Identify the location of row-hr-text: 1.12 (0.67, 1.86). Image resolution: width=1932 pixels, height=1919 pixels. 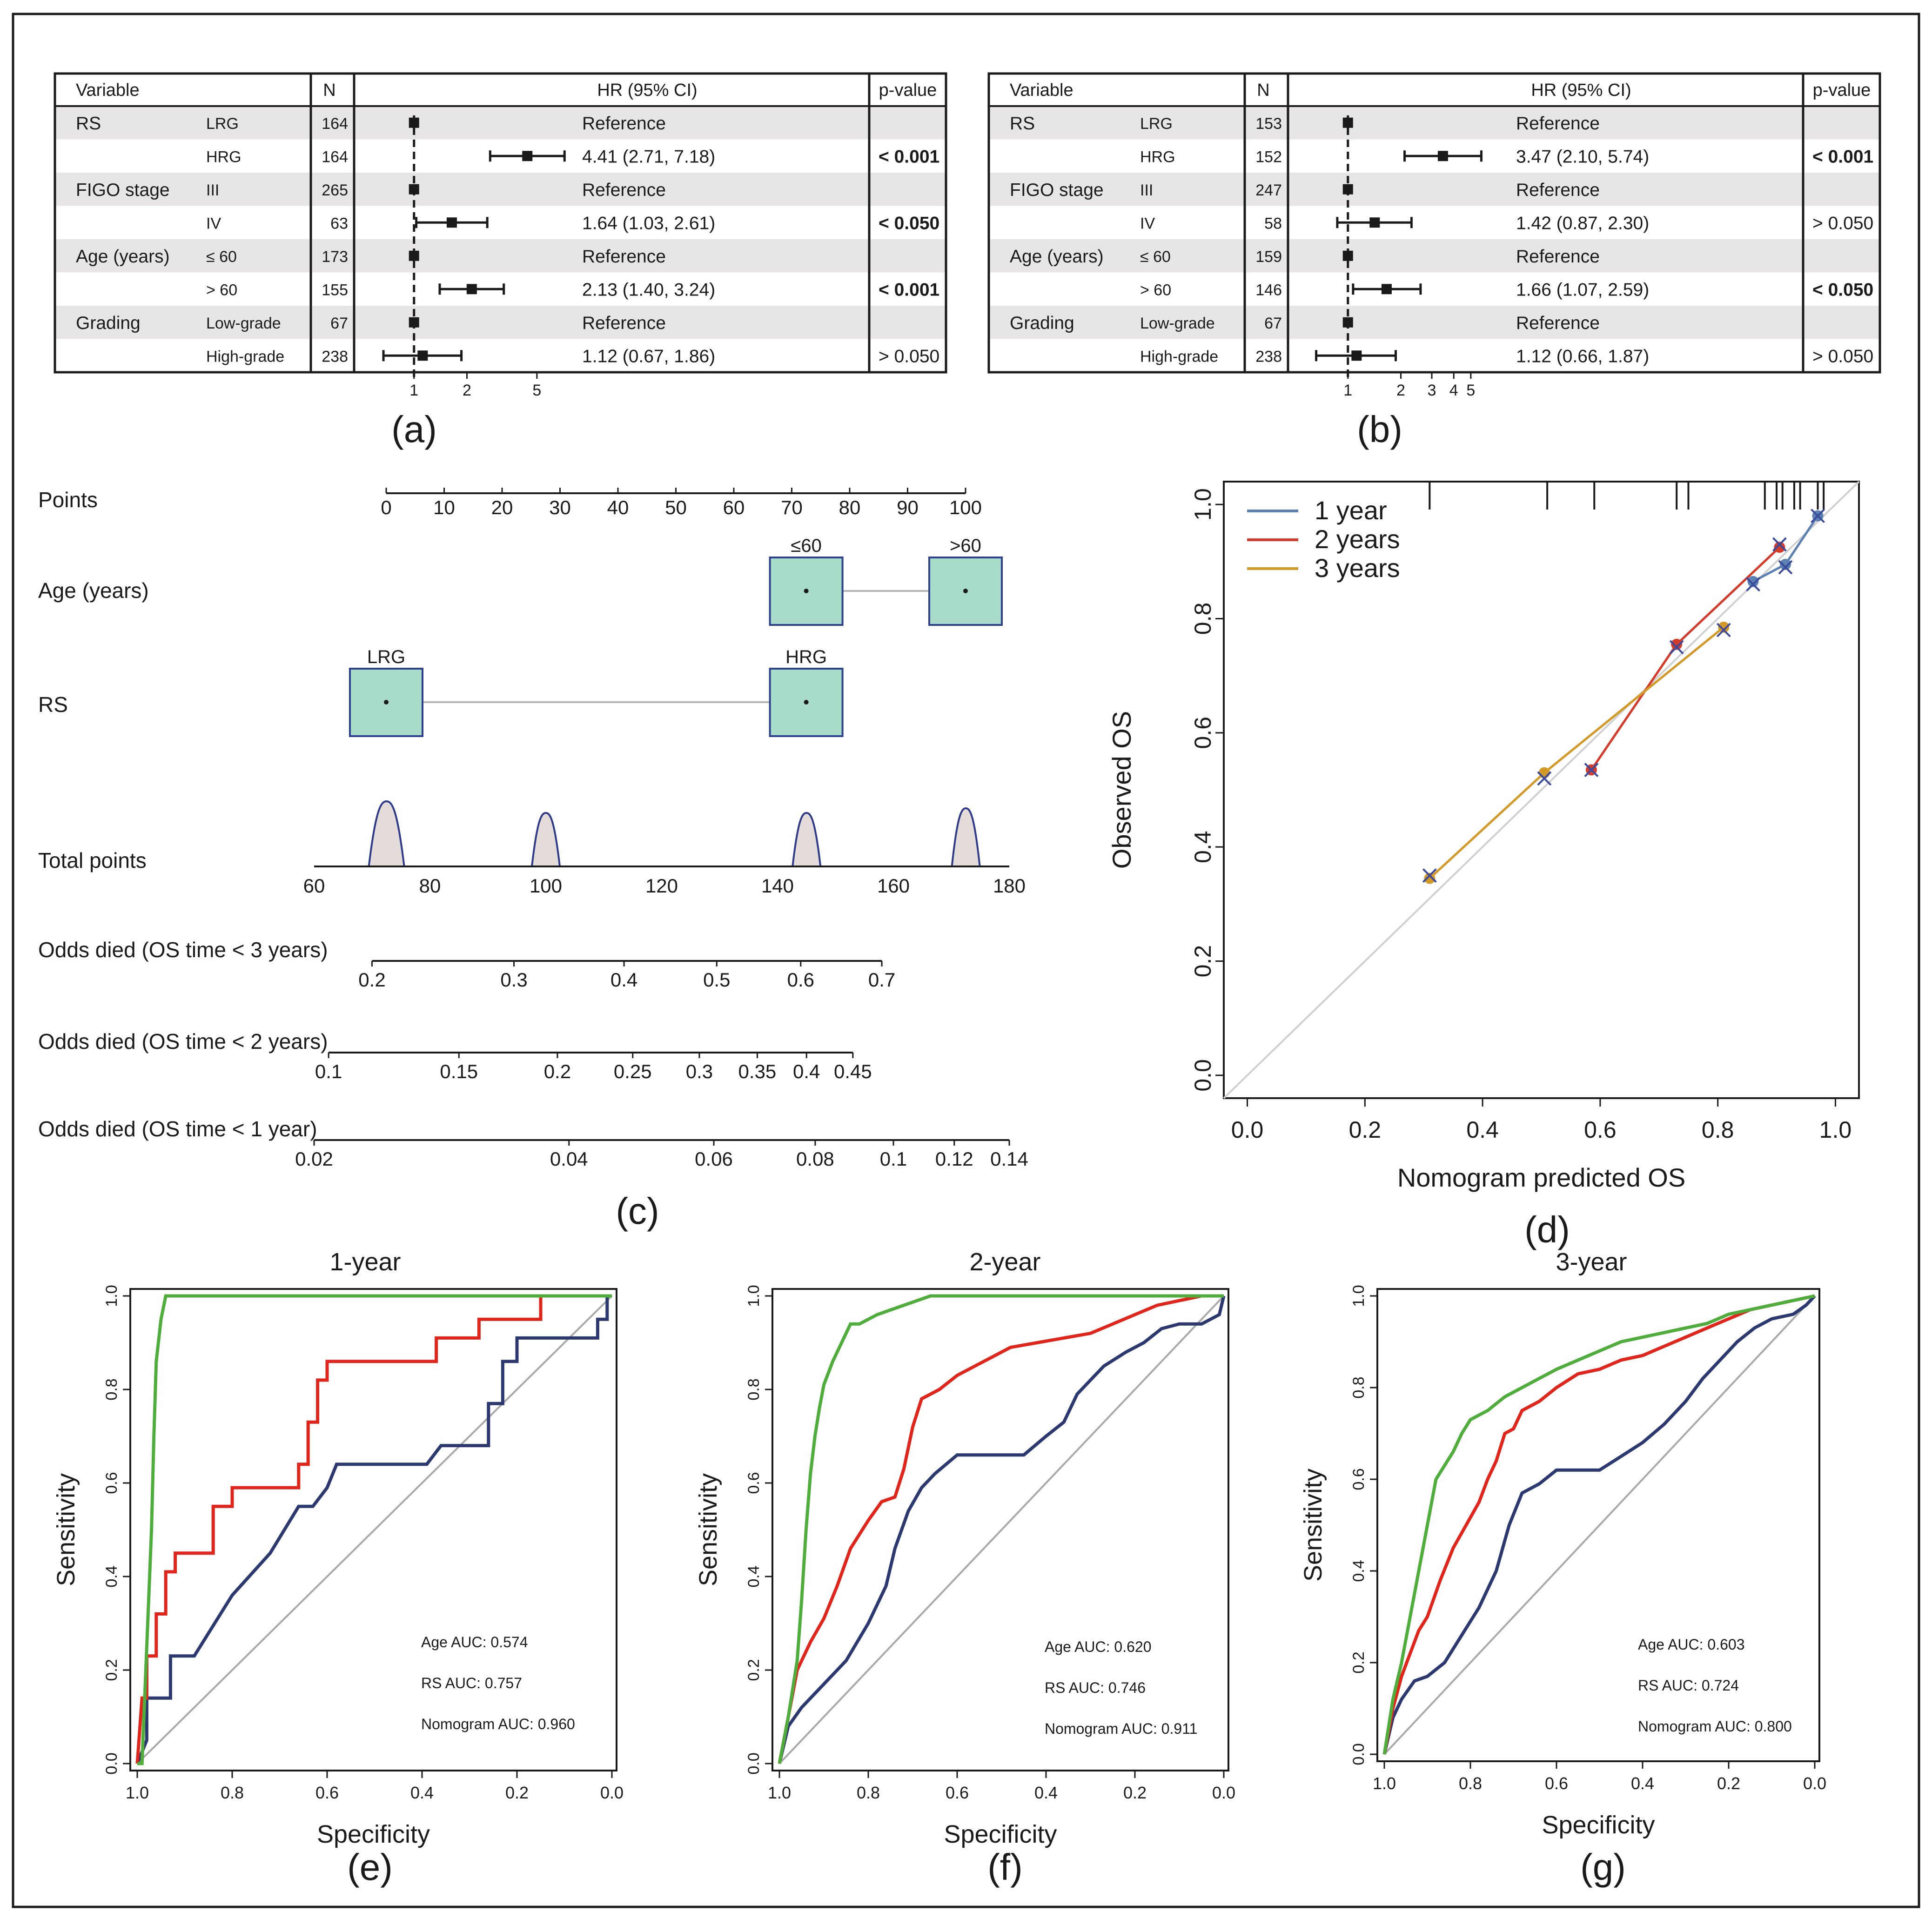
(648, 356).